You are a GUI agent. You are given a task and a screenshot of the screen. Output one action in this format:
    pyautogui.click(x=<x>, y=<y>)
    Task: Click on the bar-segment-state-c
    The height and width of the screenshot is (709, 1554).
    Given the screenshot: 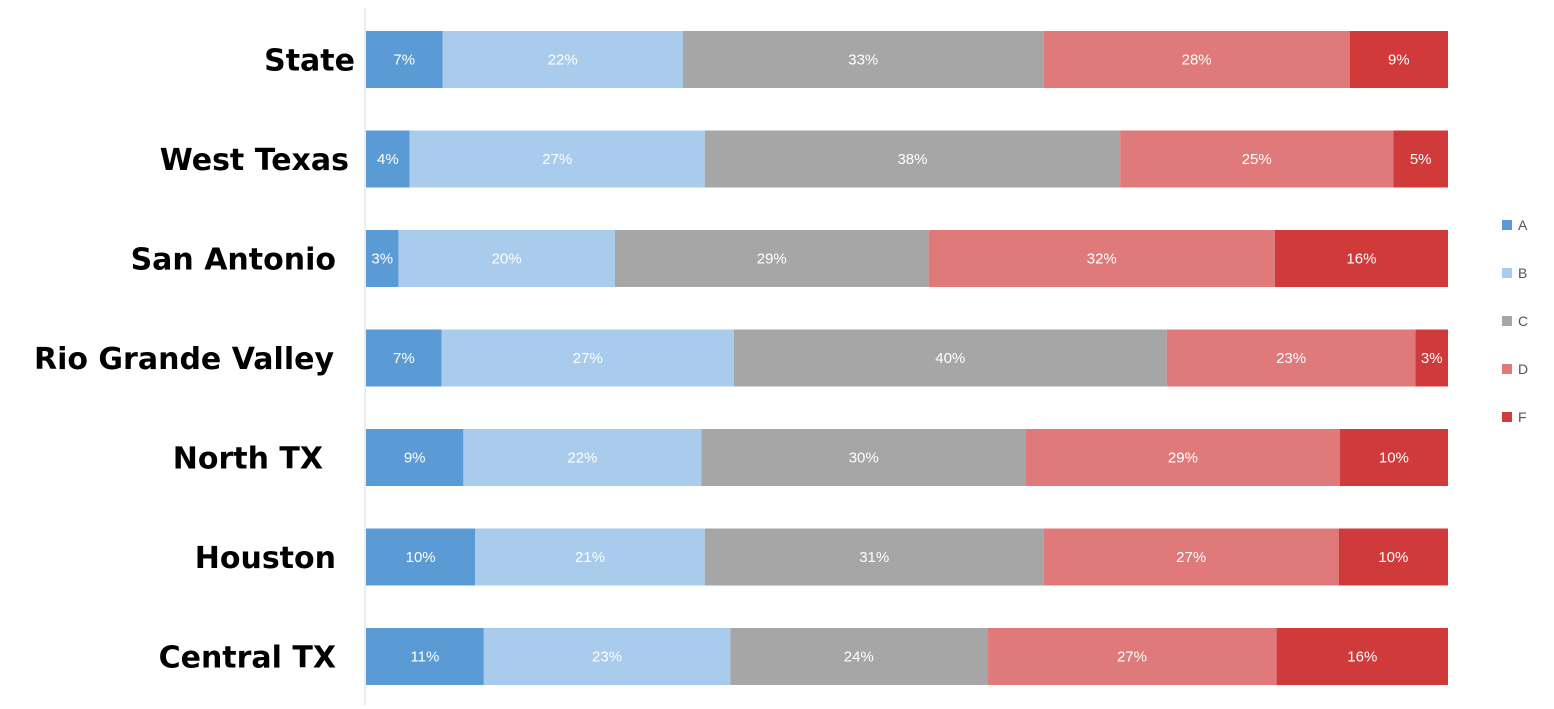 What is the action you would take?
    pyautogui.click(x=863, y=59)
    